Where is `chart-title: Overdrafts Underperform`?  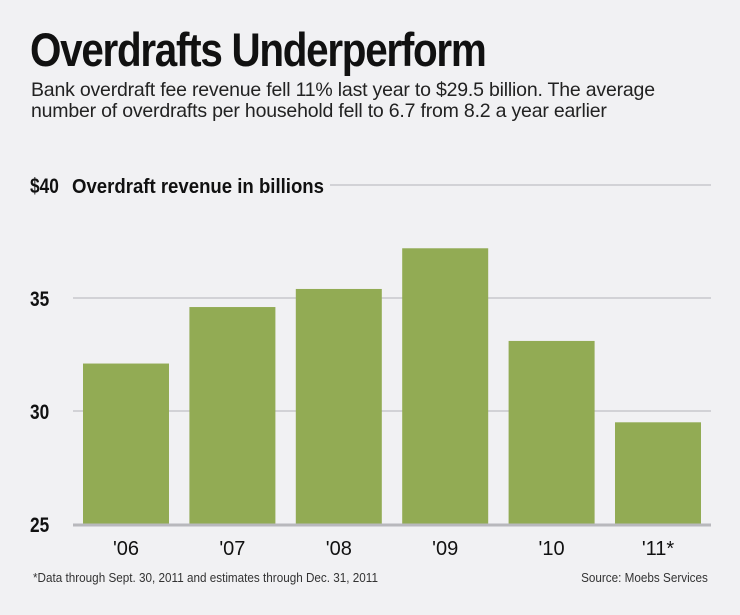
chart-title: Overdrafts Underperform is located at coordinates (258, 49).